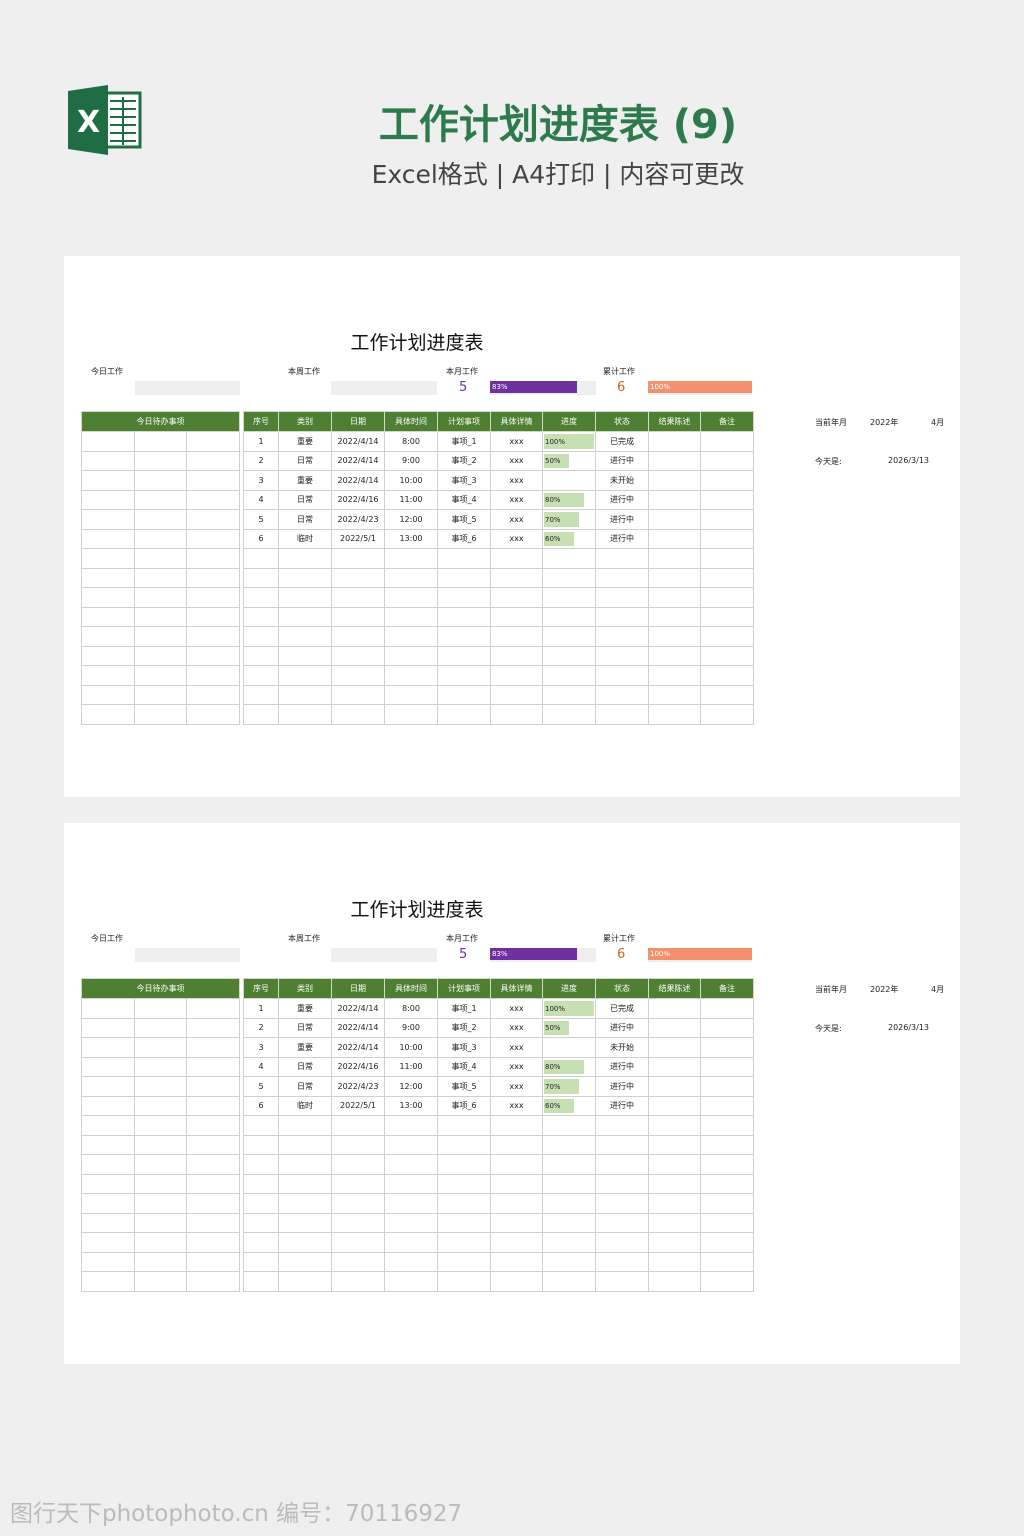 Image resolution: width=1024 pixels, height=1536 pixels. I want to click on table-cell: 80%, so click(569, 499).